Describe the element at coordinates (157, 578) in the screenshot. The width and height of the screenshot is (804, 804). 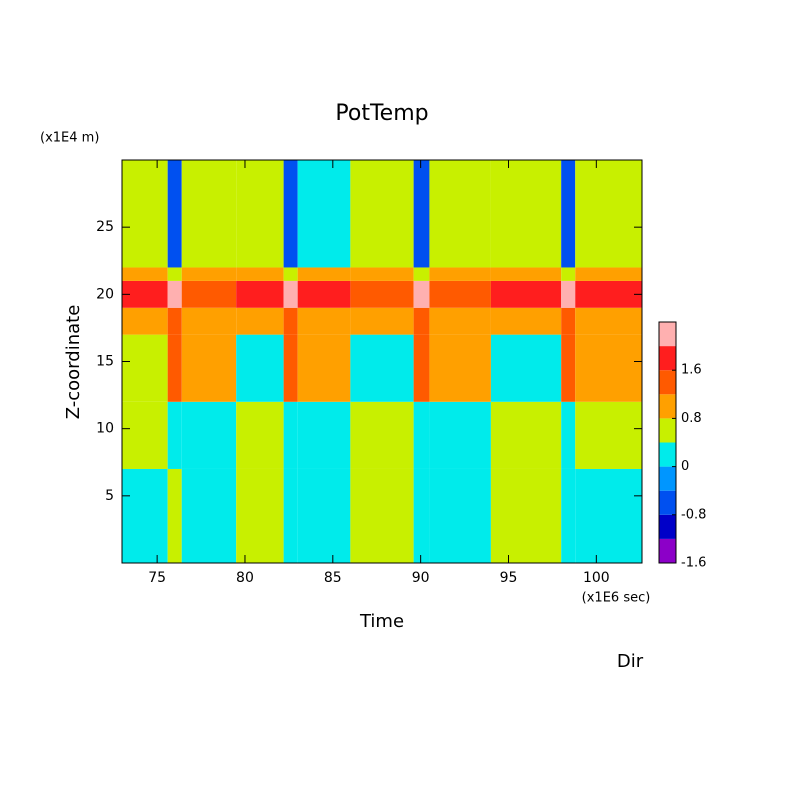
I see `x-tick-label: 75` at that location.